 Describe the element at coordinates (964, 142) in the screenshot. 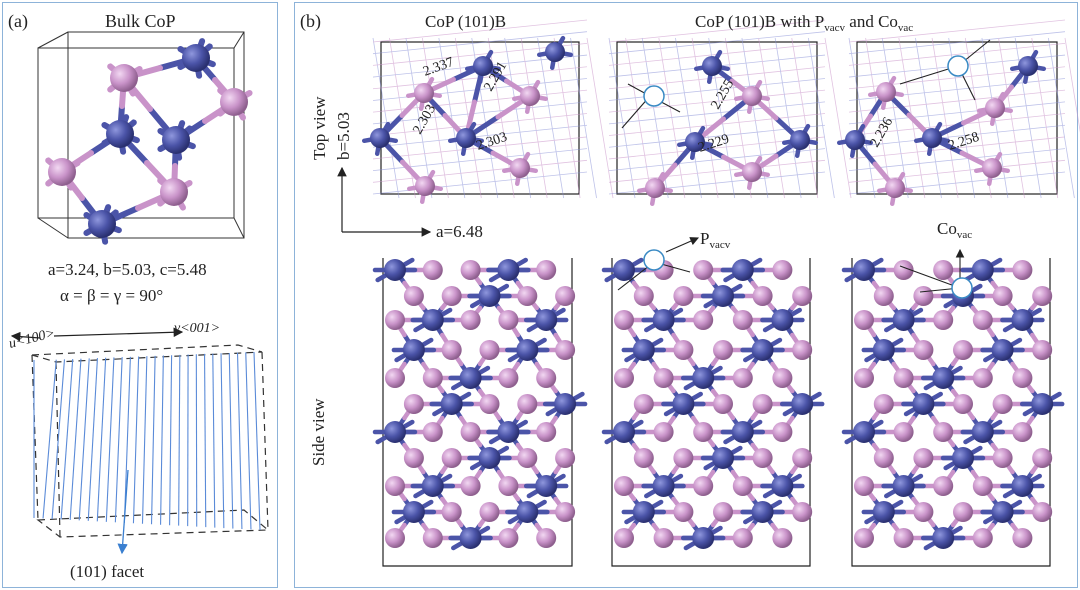

I see `bond-label: 2.258` at that location.